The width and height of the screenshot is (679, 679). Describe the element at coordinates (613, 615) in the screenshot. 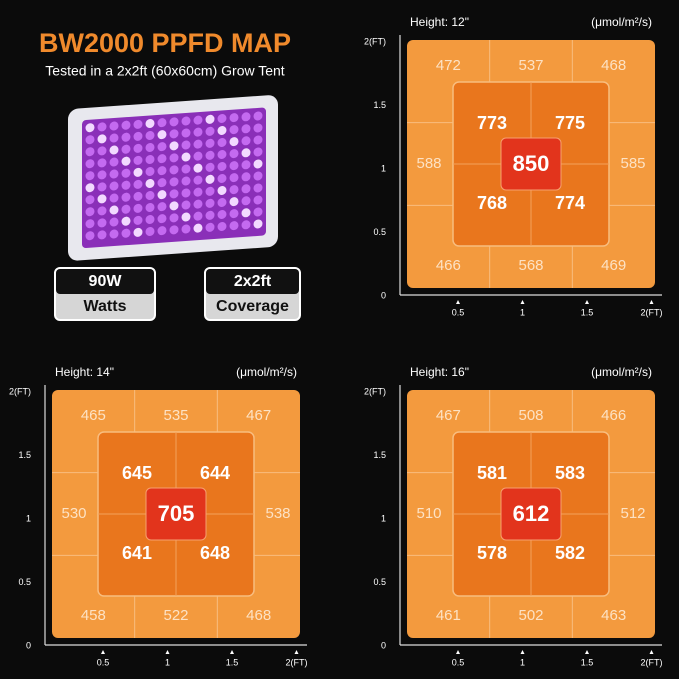

I see `outer-value: 463` at that location.